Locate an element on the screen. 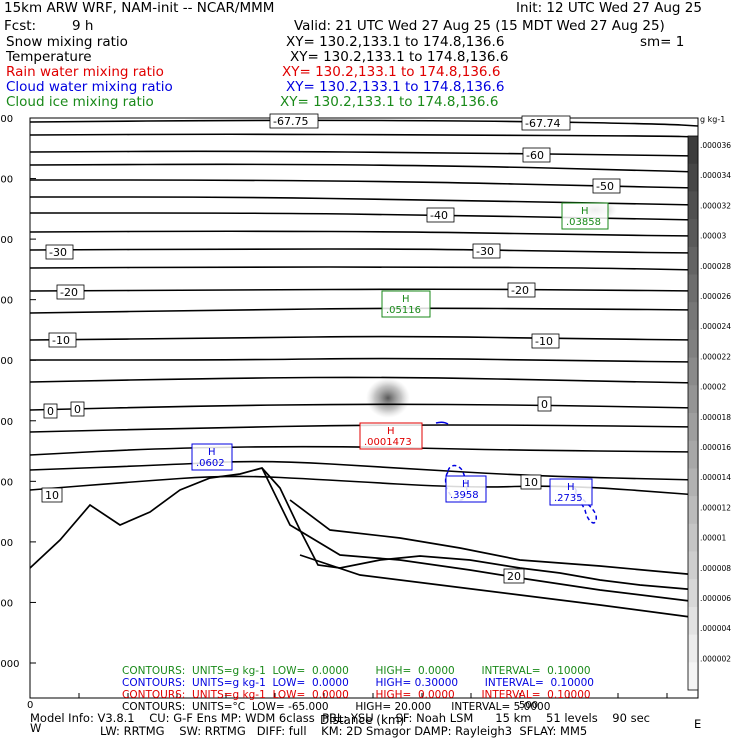 This screenshot has height=740, width=740. colorbar-tick-label: .000018 is located at coordinates (715, 417).